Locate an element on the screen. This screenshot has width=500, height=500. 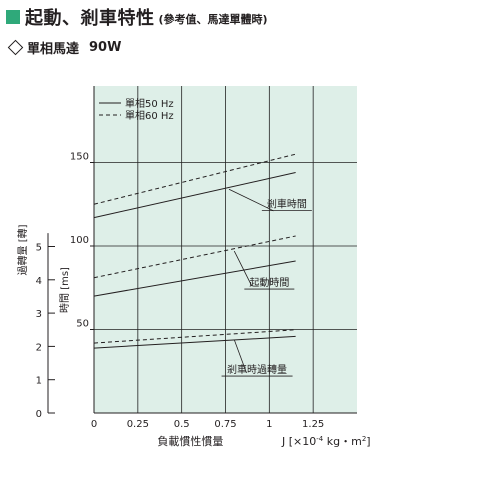
x-tick-label-4: 1 is located at coordinates (269, 424).